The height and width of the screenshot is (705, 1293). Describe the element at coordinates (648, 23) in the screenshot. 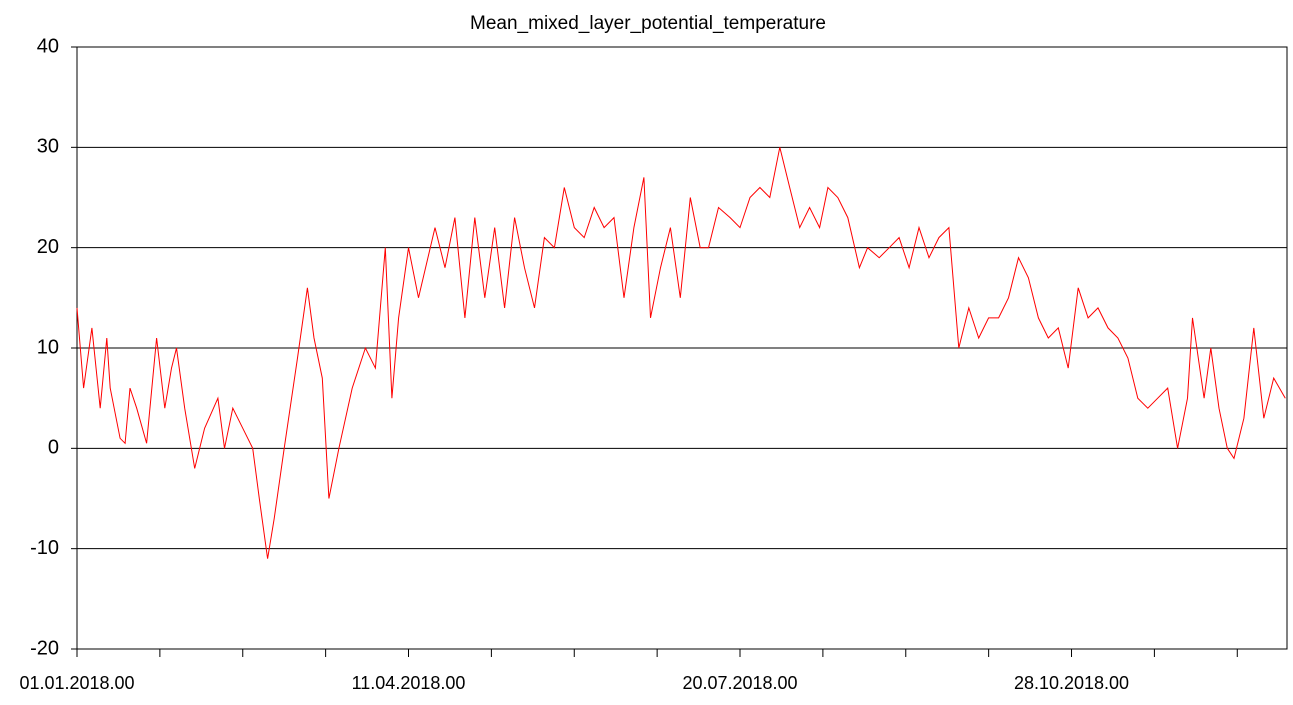

I see `chart-title: Mean_mixed_layer_potential_temperature` at that location.